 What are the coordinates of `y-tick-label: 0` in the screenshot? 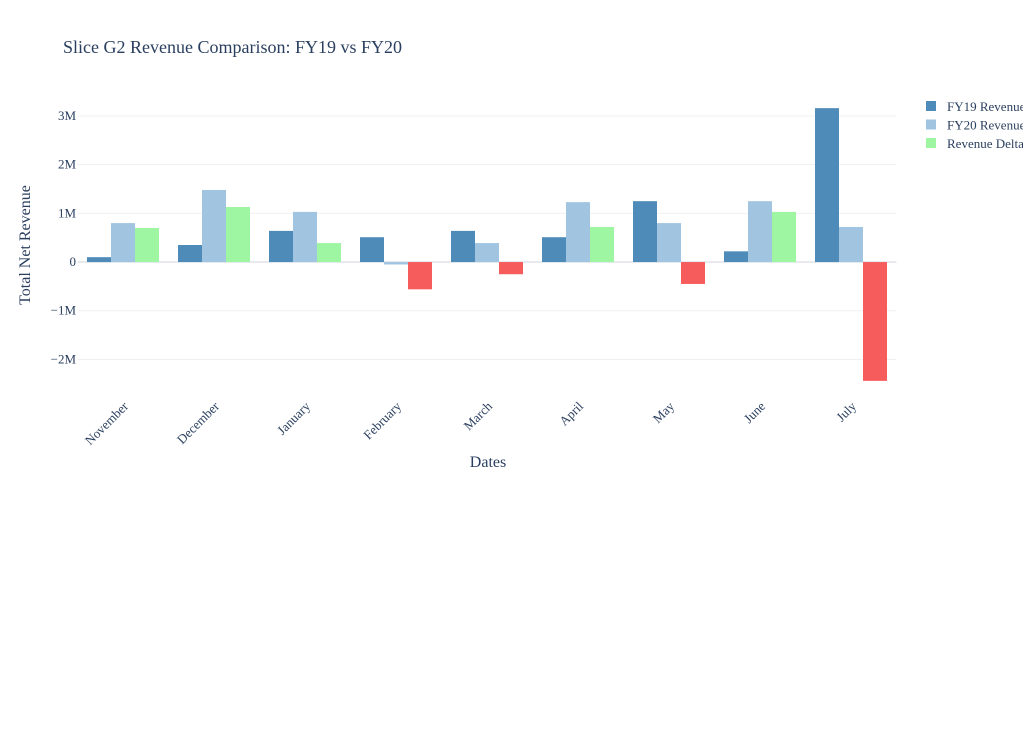 It's located at (73, 261).